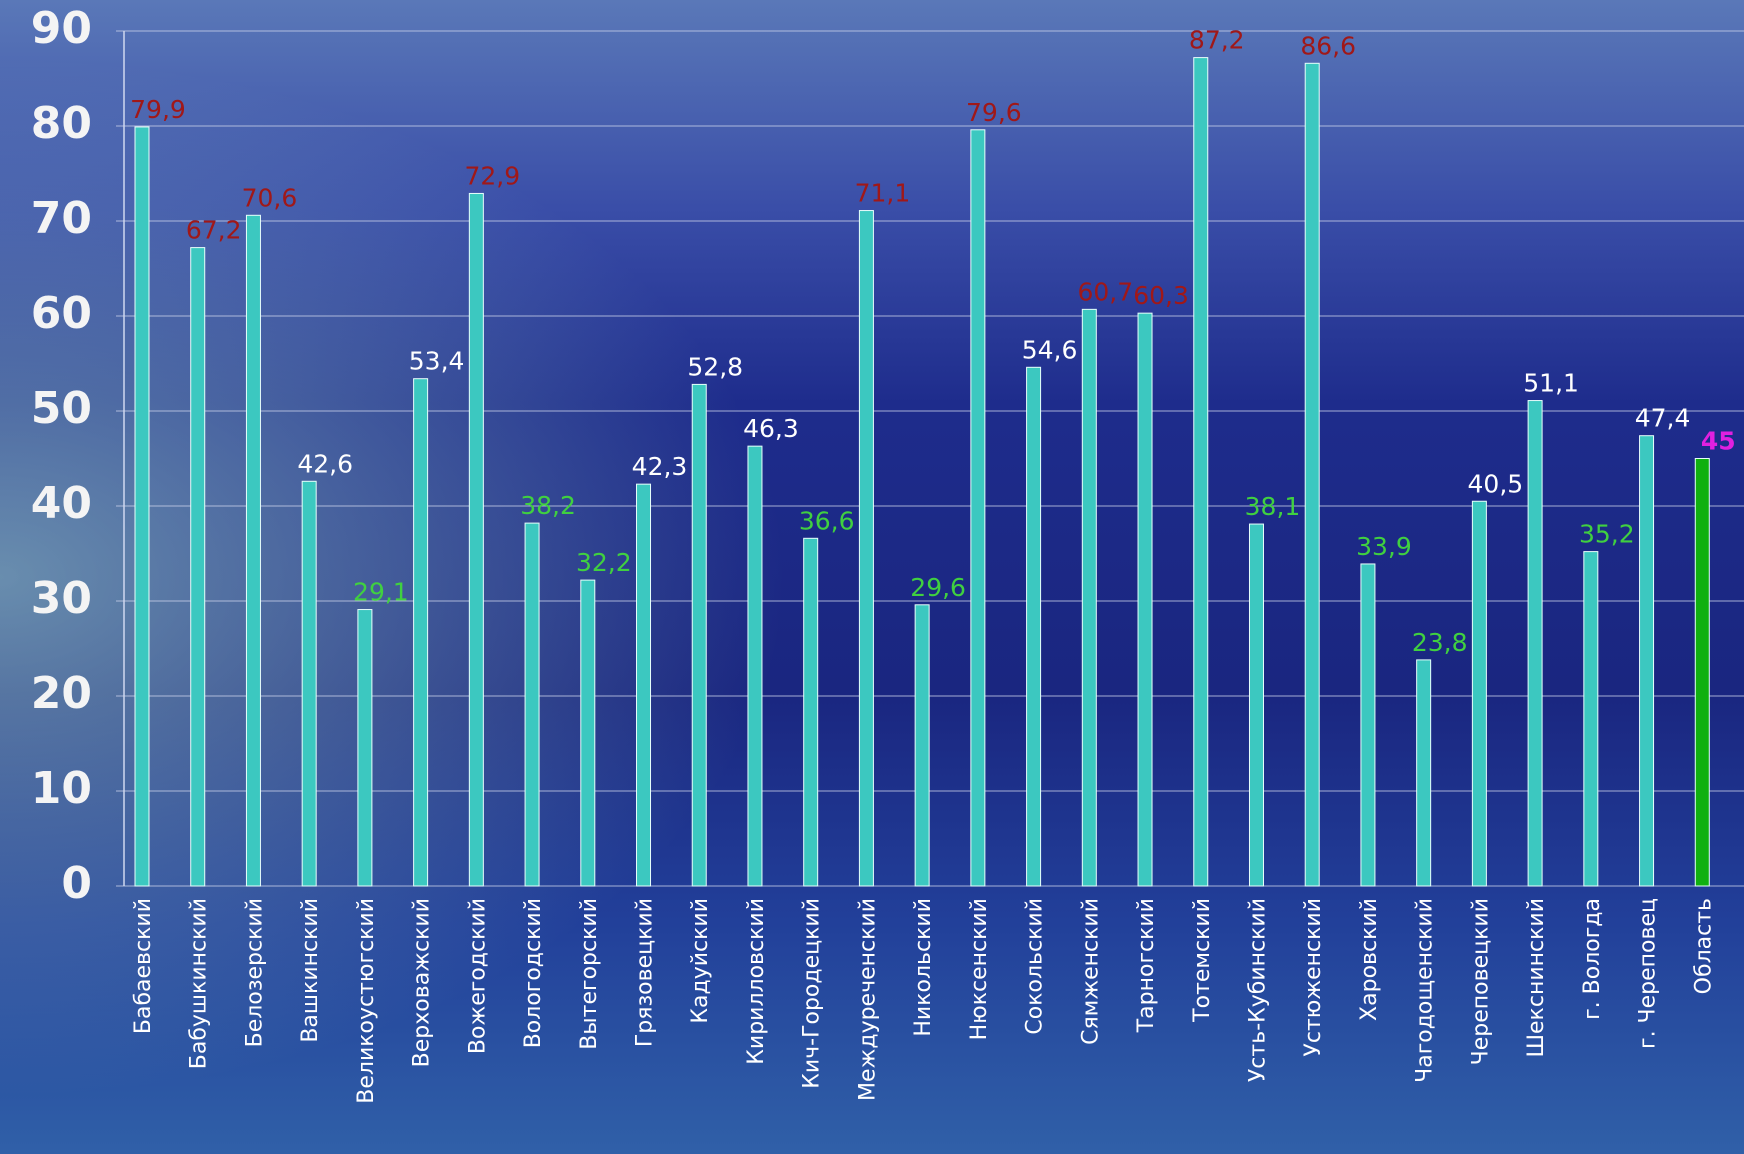 The height and width of the screenshot is (1154, 1744). What do you see at coordinates (1369, 959) in the screenshot?
I see `x-tick-label: Харовский` at bounding box center [1369, 959].